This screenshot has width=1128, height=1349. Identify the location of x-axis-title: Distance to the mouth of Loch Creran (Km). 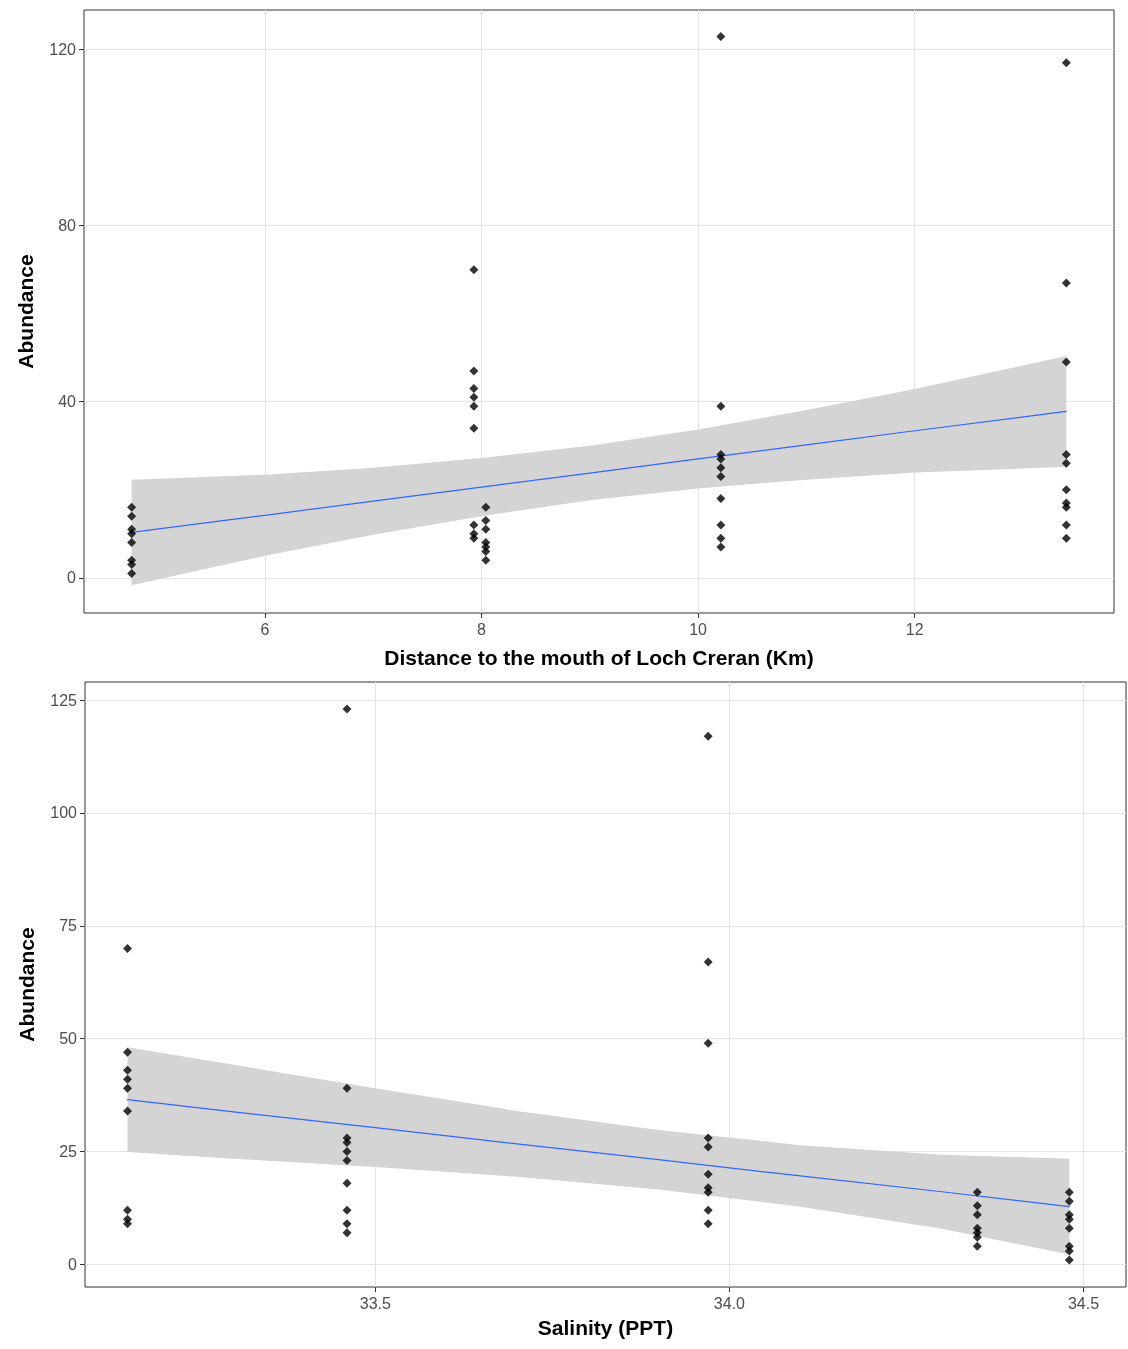
(599, 657).